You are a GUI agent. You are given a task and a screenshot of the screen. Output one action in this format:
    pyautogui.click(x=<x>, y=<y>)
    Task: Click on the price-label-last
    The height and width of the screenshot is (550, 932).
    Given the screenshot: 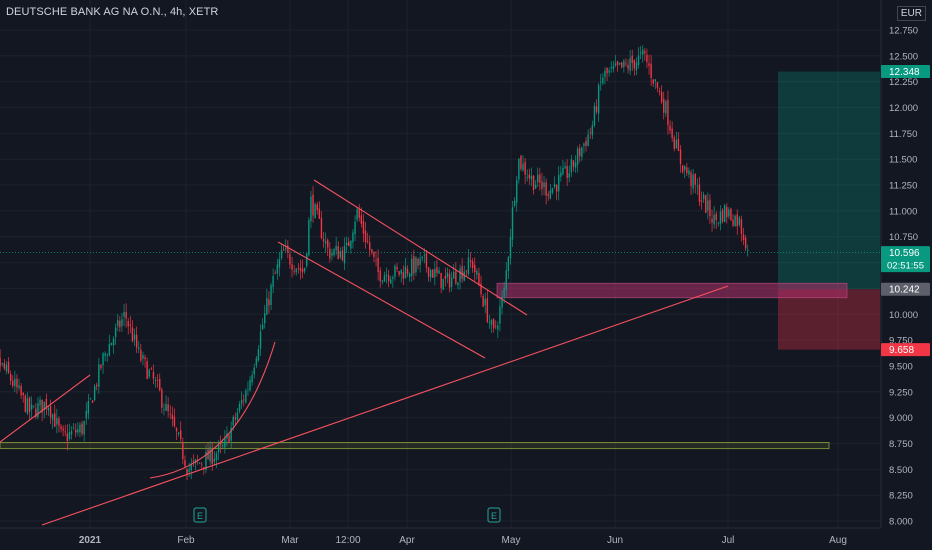 What is the action you would take?
    pyautogui.click(x=905, y=259)
    